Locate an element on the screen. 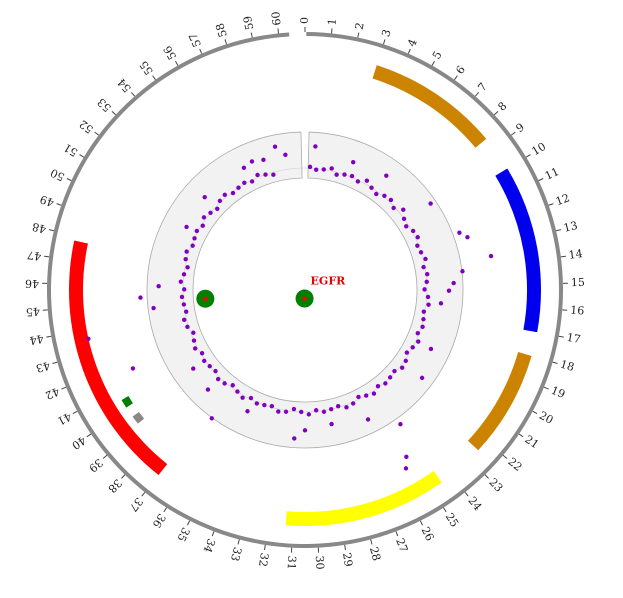 The height and width of the screenshot is (598, 623). tick-label: 50 is located at coordinates (57, 175).